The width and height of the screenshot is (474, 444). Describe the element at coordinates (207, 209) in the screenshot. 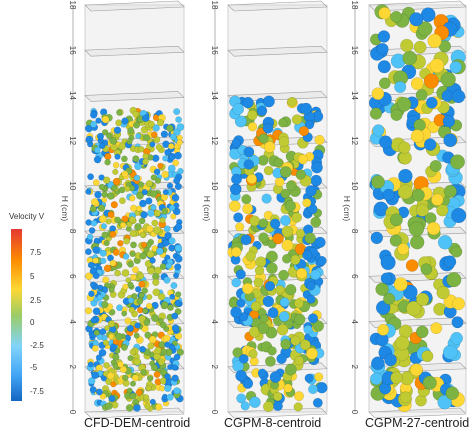

I see `y-axis-label: H (cm)` at that location.